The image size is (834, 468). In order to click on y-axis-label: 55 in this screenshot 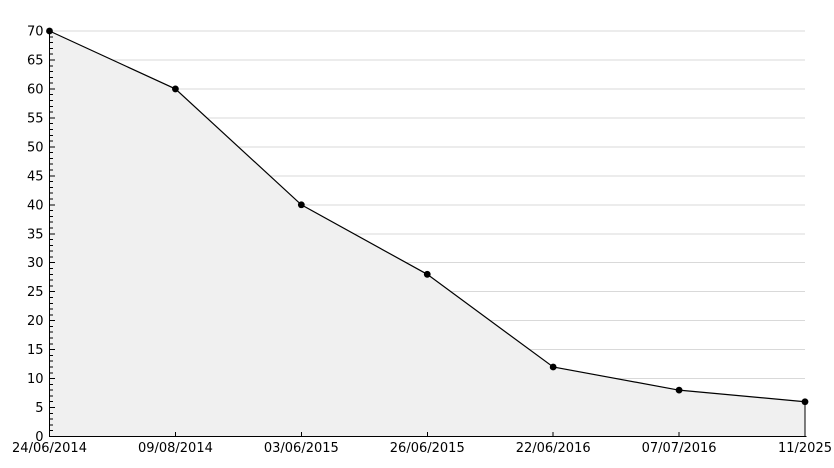, I will do `click(35, 118)`.